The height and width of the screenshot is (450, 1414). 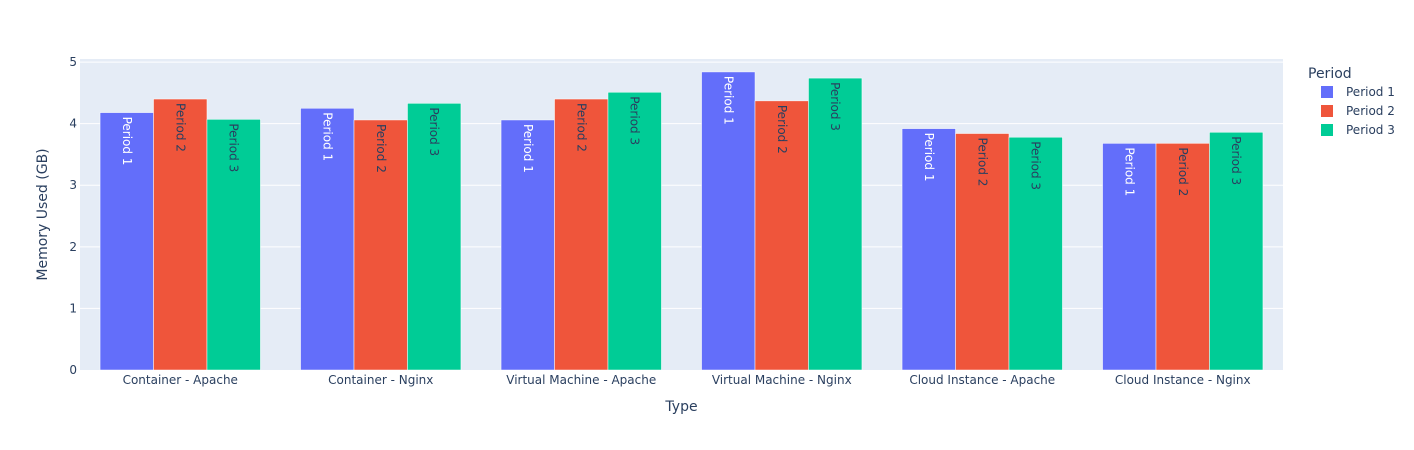 I want to click on x-tick-label: Cloud Instance - Nginx, so click(x=1183, y=380).